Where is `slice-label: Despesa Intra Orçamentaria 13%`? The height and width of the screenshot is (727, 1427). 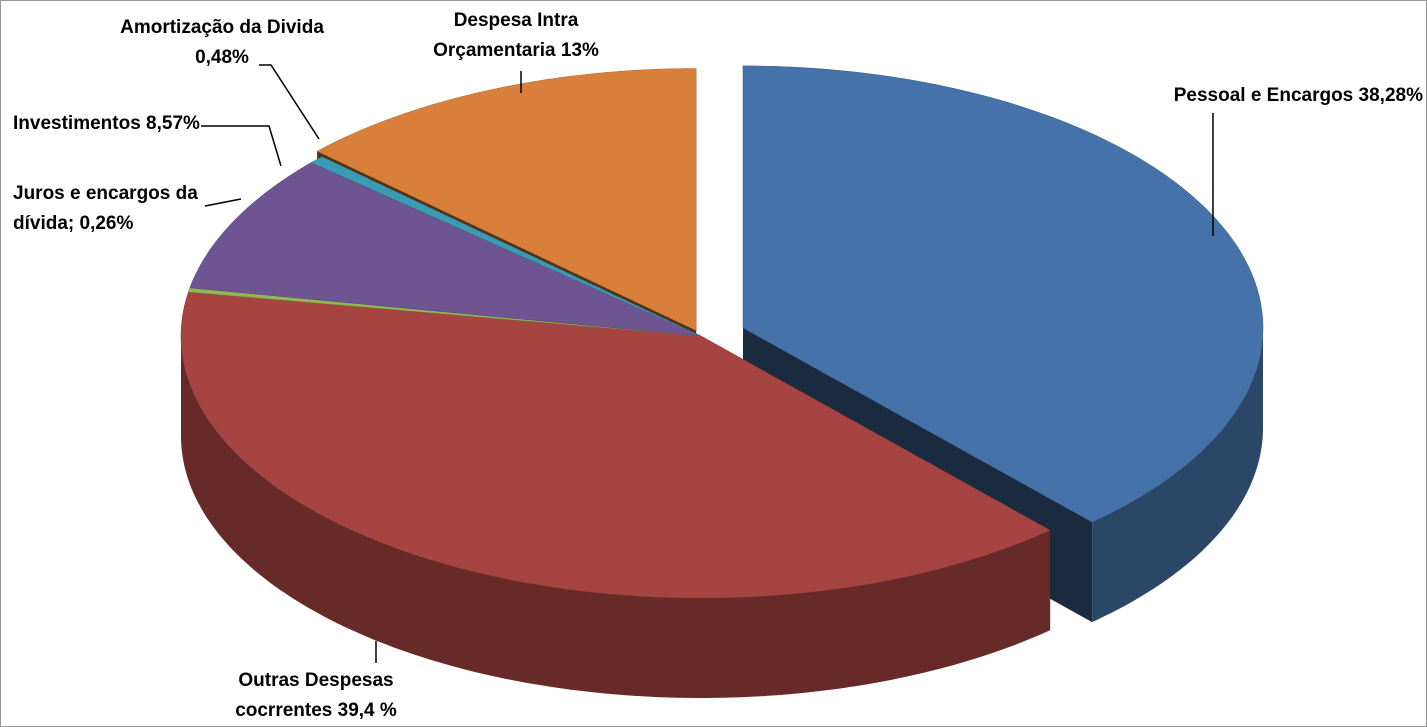 slice-label: Despesa Intra Orçamentaria 13% is located at coordinates (516, 36).